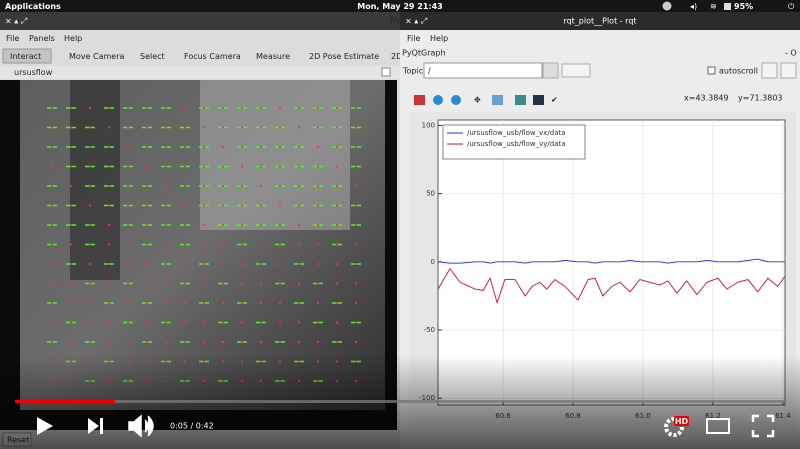 The height and width of the screenshot is (449, 800). What do you see at coordinates (788, 70) in the screenshot?
I see `clear-button` at bounding box center [788, 70].